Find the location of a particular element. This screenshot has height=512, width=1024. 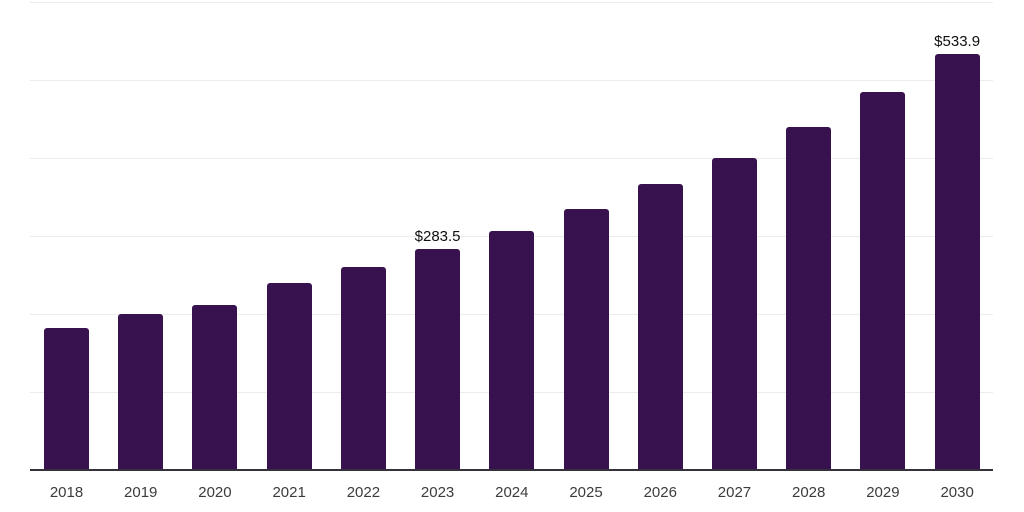

bar-2026 is located at coordinates (660, 327).